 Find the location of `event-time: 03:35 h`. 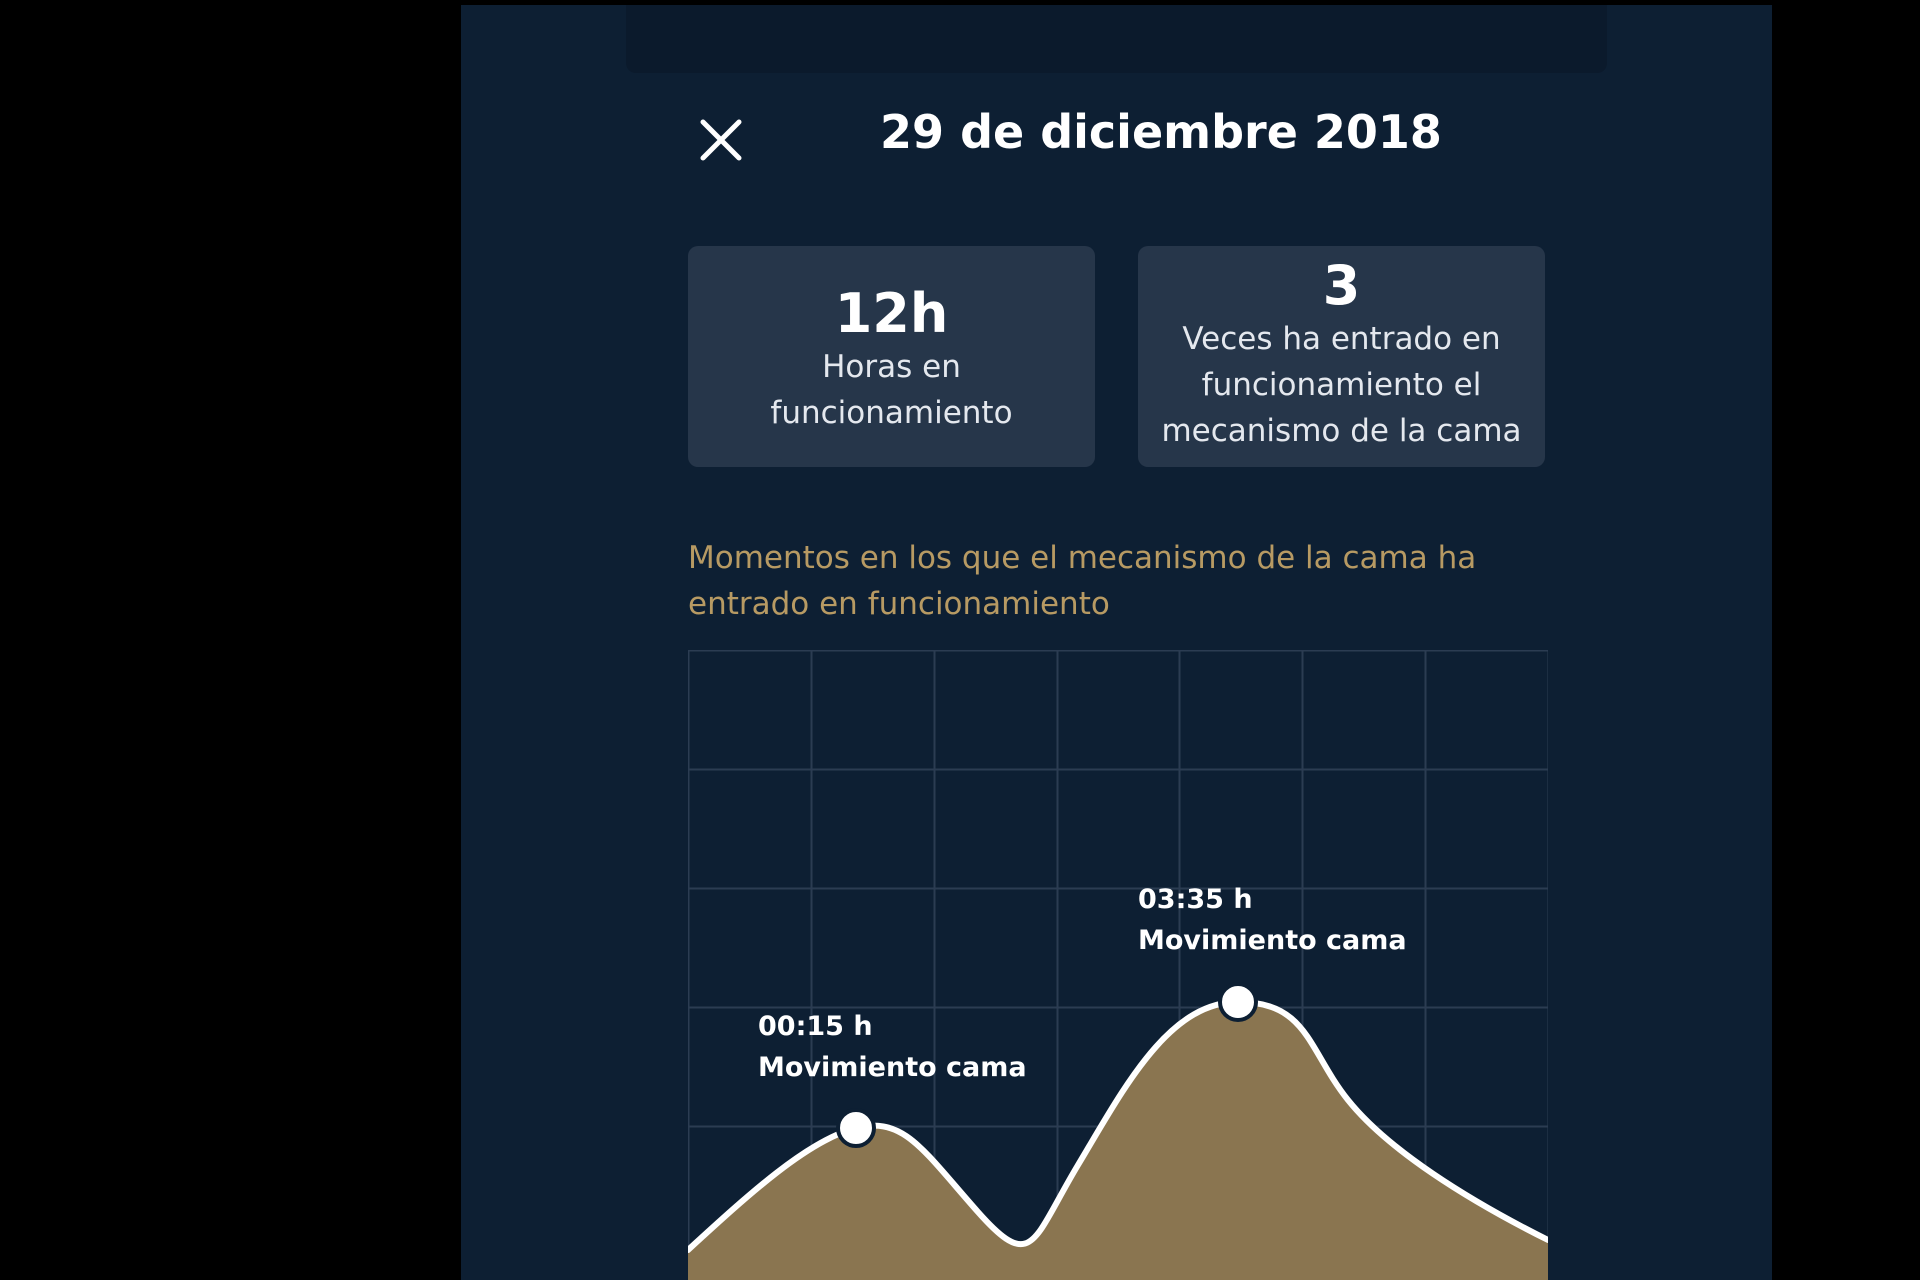

event-time: 03:35 h is located at coordinates (1195, 899).